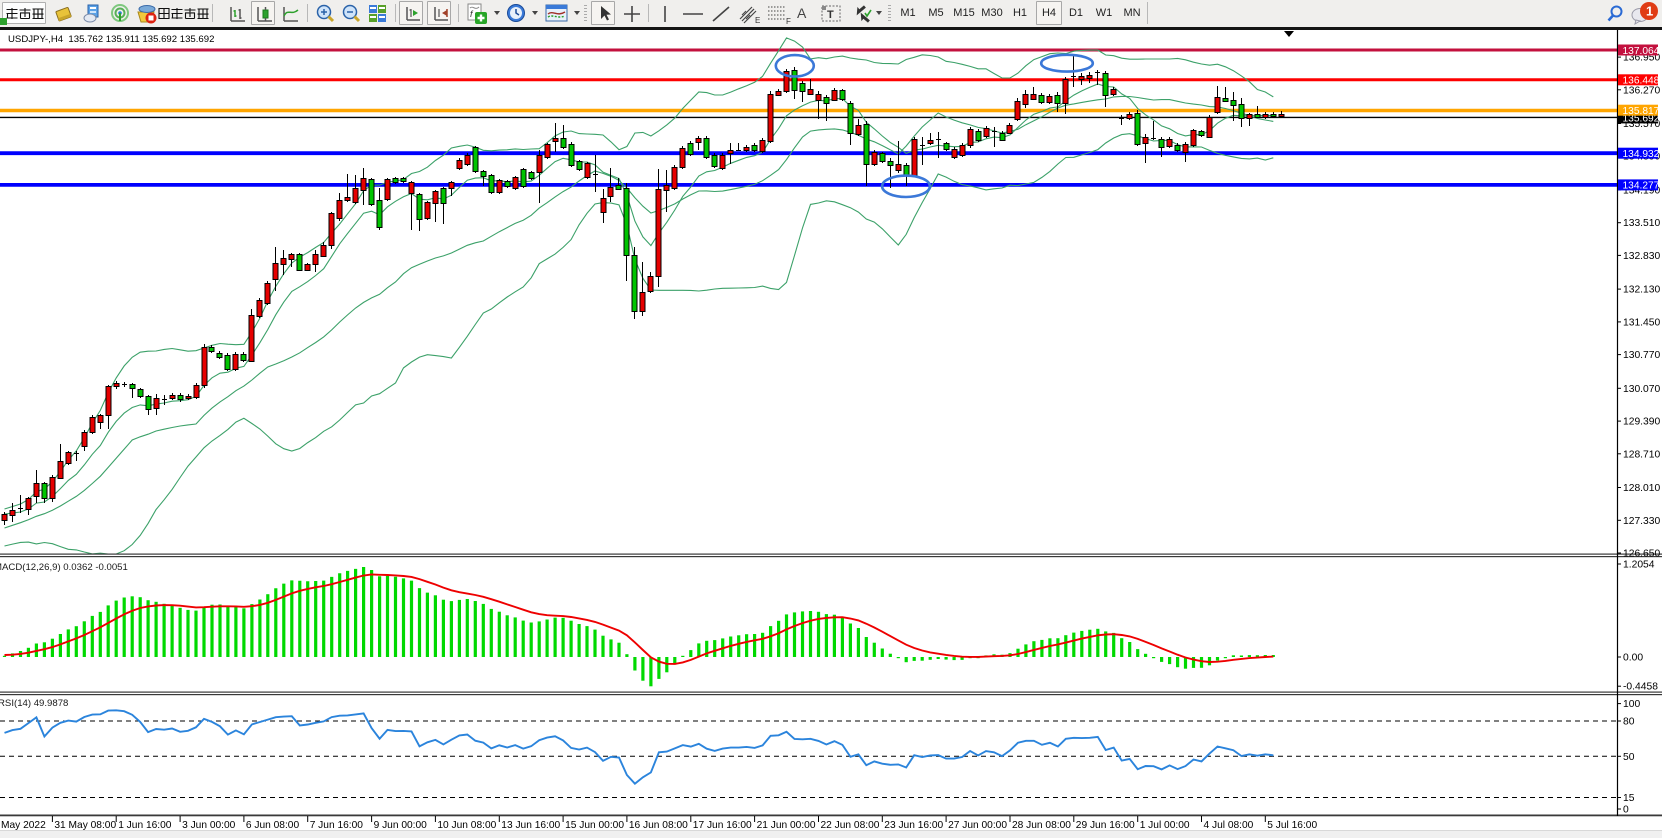 This screenshot has width=1662, height=838. I want to click on svg-text: E, so click(757, 20).